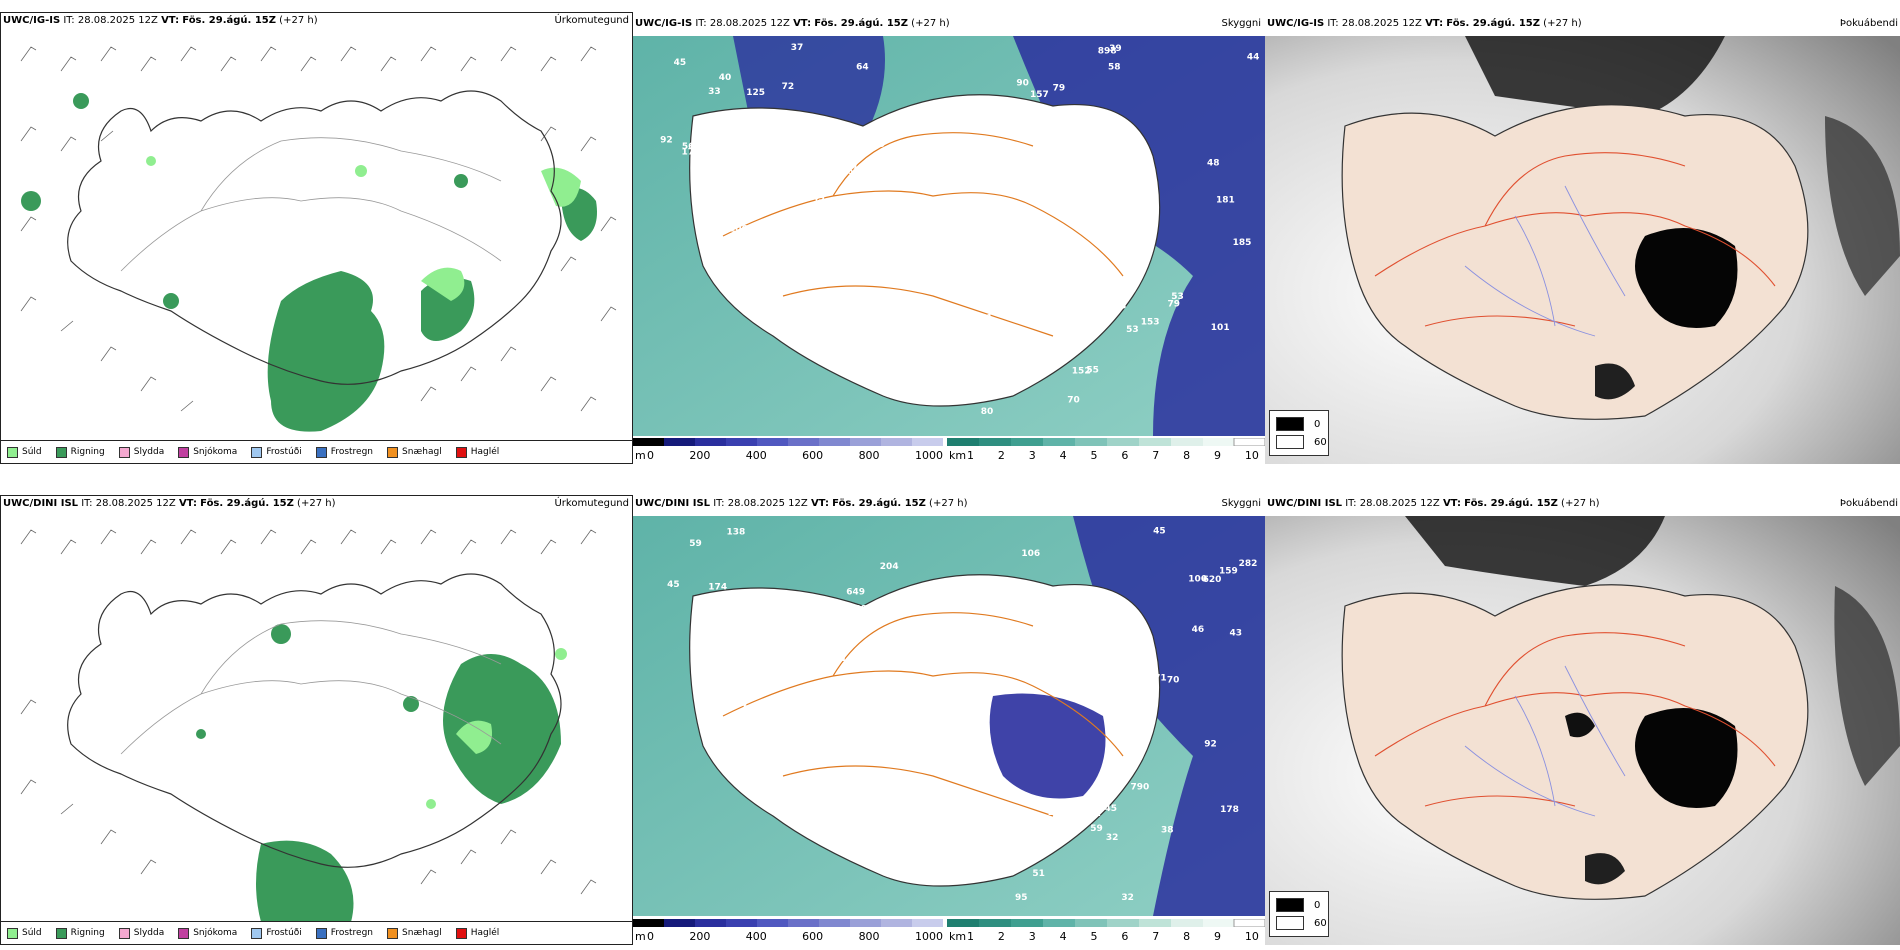 This screenshot has width=1900, height=950. What do you see at coordinates (795, 936) in the screenshot?
I see `ceiling-ticks: 0 200 400 600 800 1000` at bounding box center [795, 936].